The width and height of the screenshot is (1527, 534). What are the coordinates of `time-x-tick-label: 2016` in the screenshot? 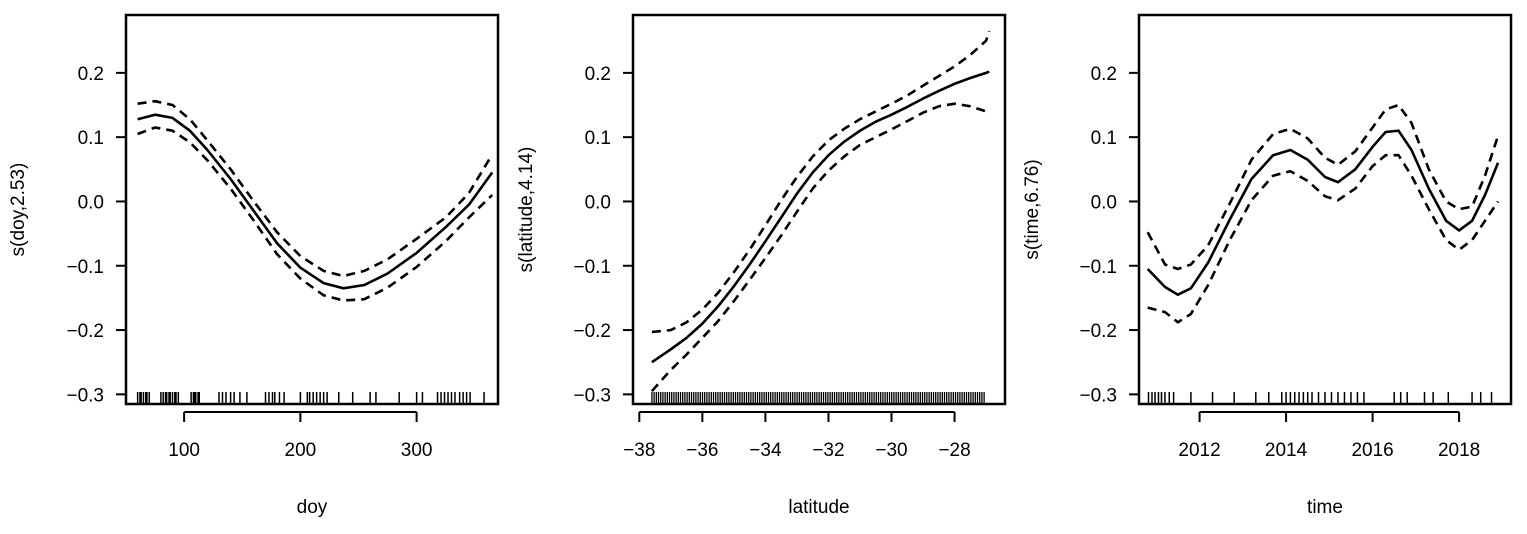 It's located at (1372, 450).